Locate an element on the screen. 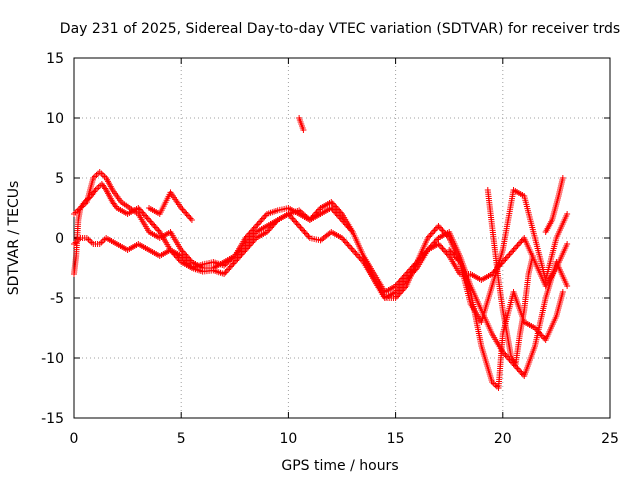 The image size is (640, 480). y-tick-label: 15 is located at coordinates (55, 59).